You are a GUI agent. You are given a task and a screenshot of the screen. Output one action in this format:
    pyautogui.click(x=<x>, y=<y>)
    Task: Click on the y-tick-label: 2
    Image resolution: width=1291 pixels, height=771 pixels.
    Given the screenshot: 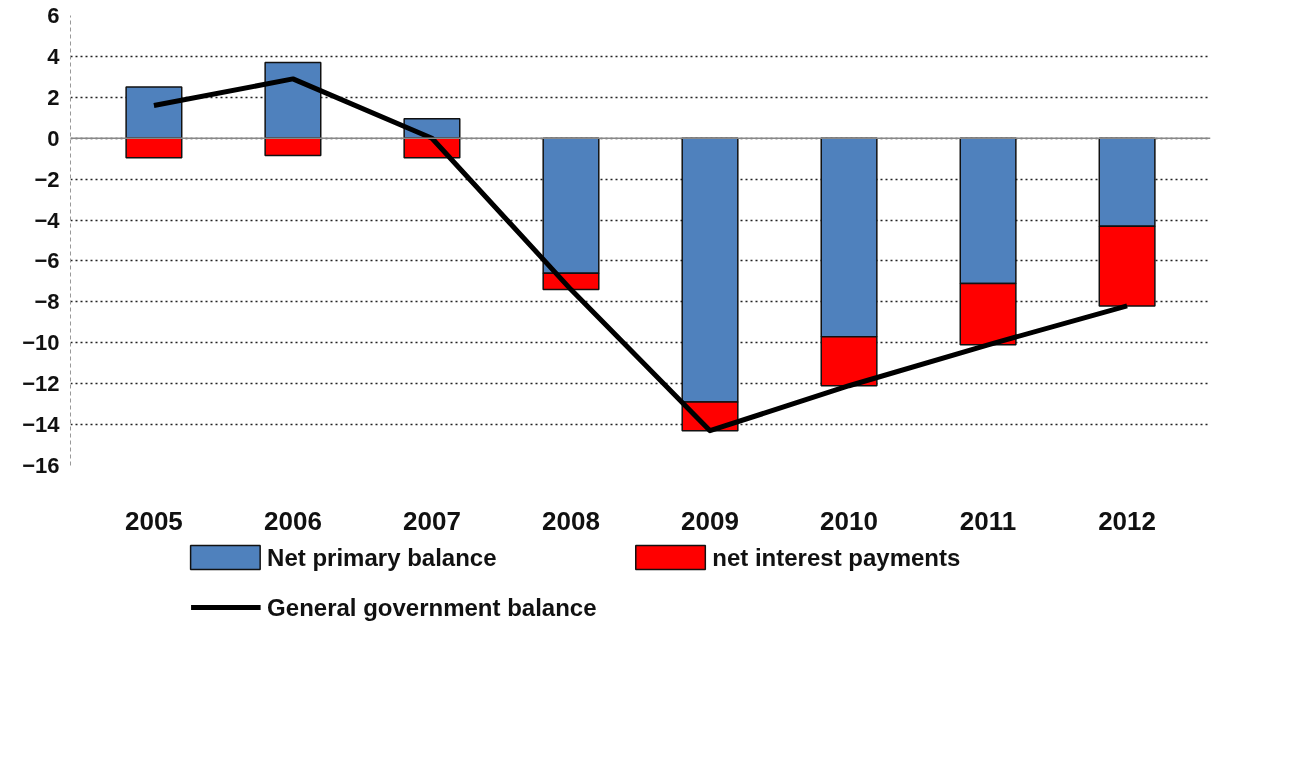 What is the action you would take?
    pyautogui.click(x=53, y=97)
    